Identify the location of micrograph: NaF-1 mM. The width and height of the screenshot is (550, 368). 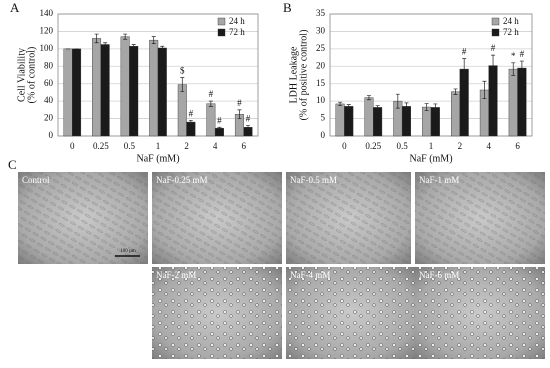
(480, 218).